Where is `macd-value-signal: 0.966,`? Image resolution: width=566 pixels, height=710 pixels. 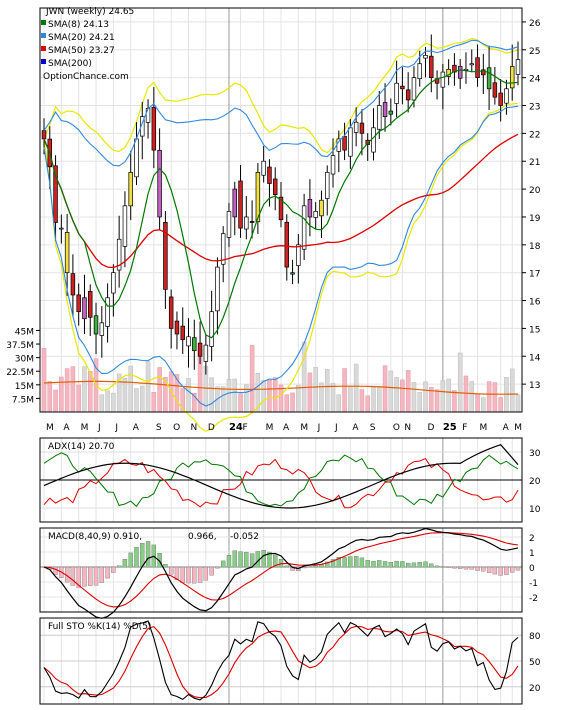 macd-value-signal: 0.966, is located at coordinates (202, 537).